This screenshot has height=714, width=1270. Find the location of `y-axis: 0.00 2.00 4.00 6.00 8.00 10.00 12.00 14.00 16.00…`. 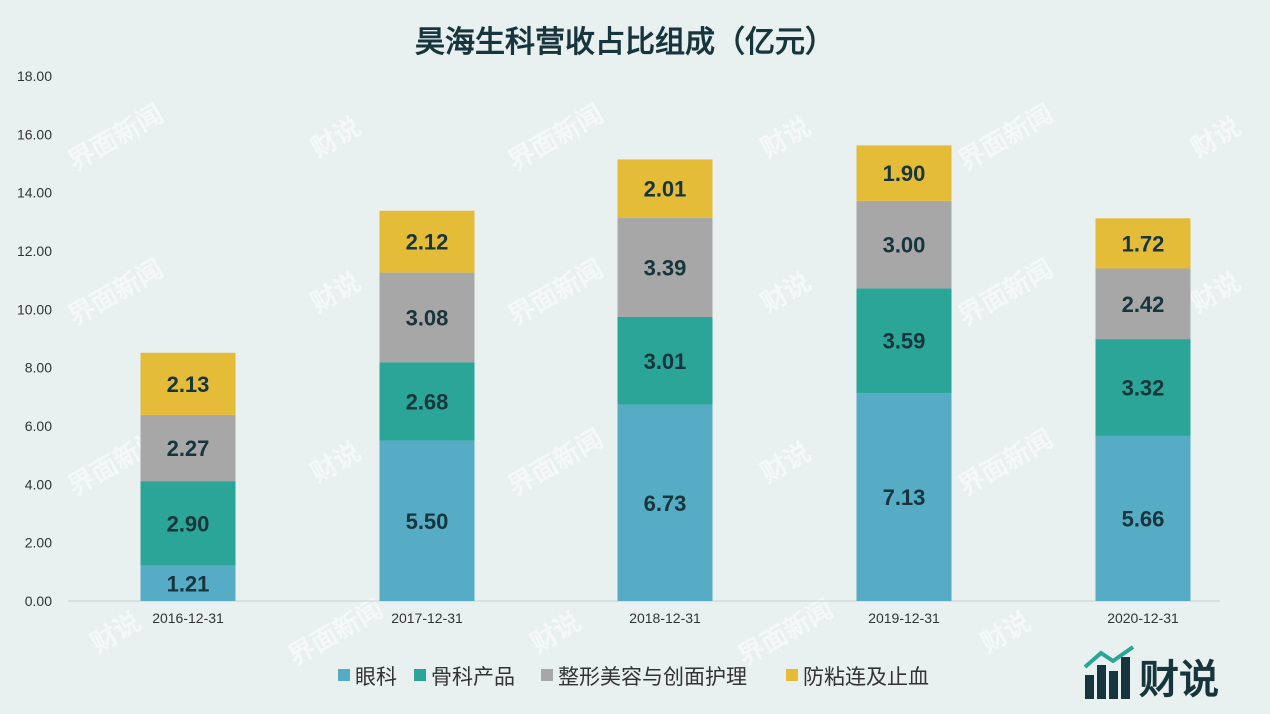

y-axis: 0.00 2.00 4.00 6.00 8.00 10.00 12.00 14.00 16.00… is located at coordinates (34, 338).